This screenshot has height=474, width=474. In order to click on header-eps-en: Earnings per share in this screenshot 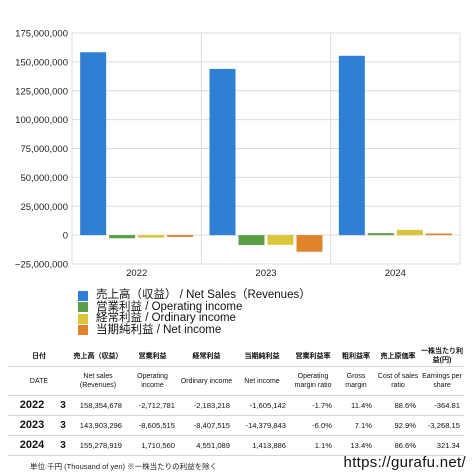, I will do `click(442, 381)`.